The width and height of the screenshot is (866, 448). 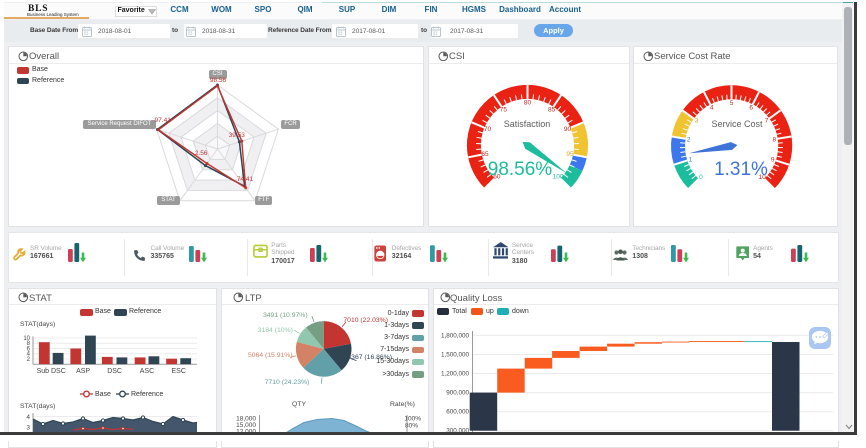 What do you see at coordinates (455, 355) in the screenshot?
I see `svg-text: 1,500,000` at bounding box center [455, 355].